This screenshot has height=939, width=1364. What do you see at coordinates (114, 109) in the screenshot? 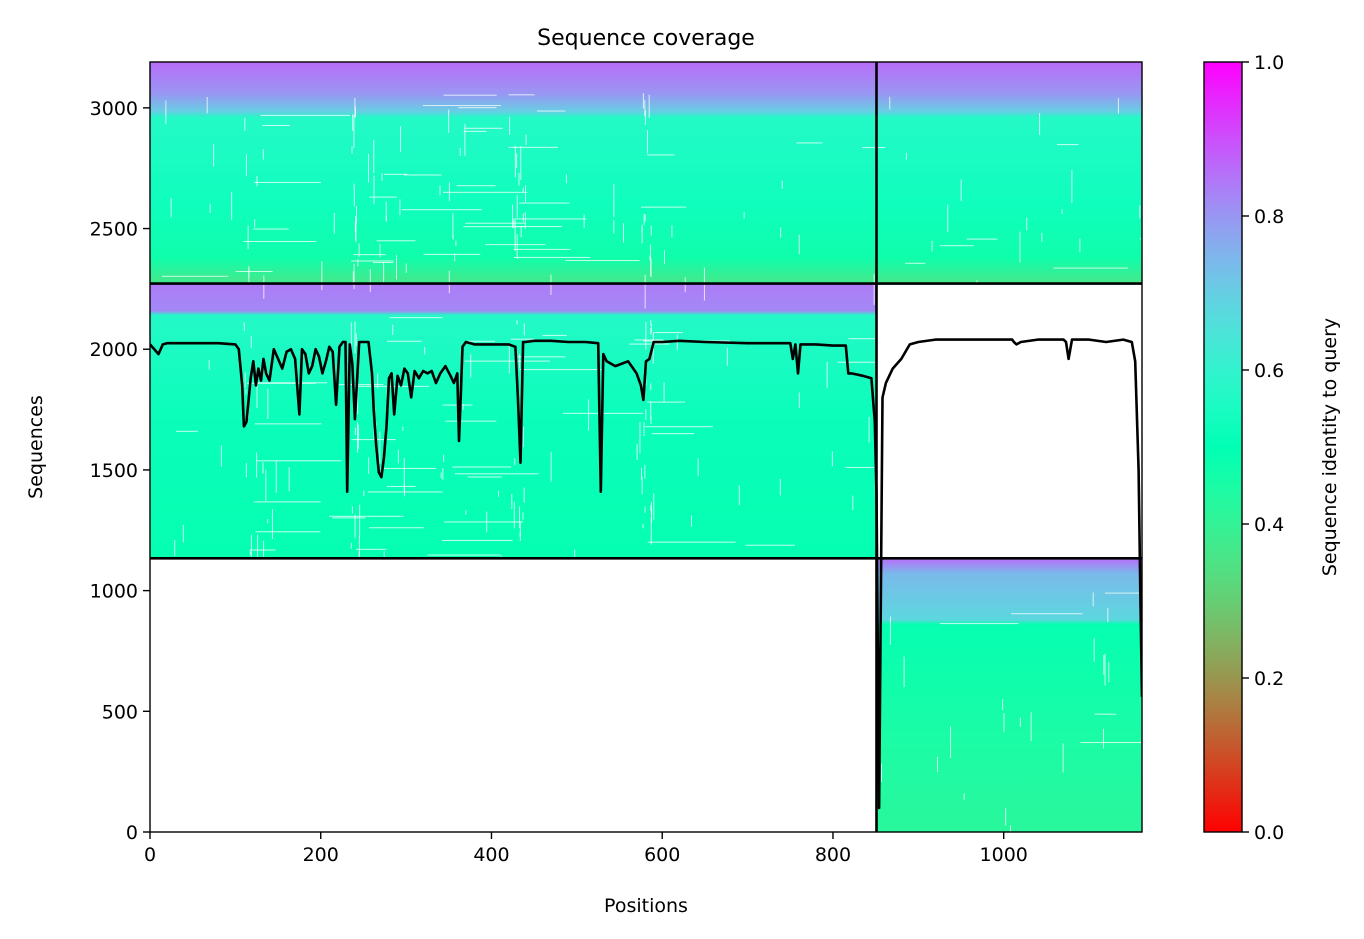
I see `y-tick-label: 3000` at bounding box center [114, 109].